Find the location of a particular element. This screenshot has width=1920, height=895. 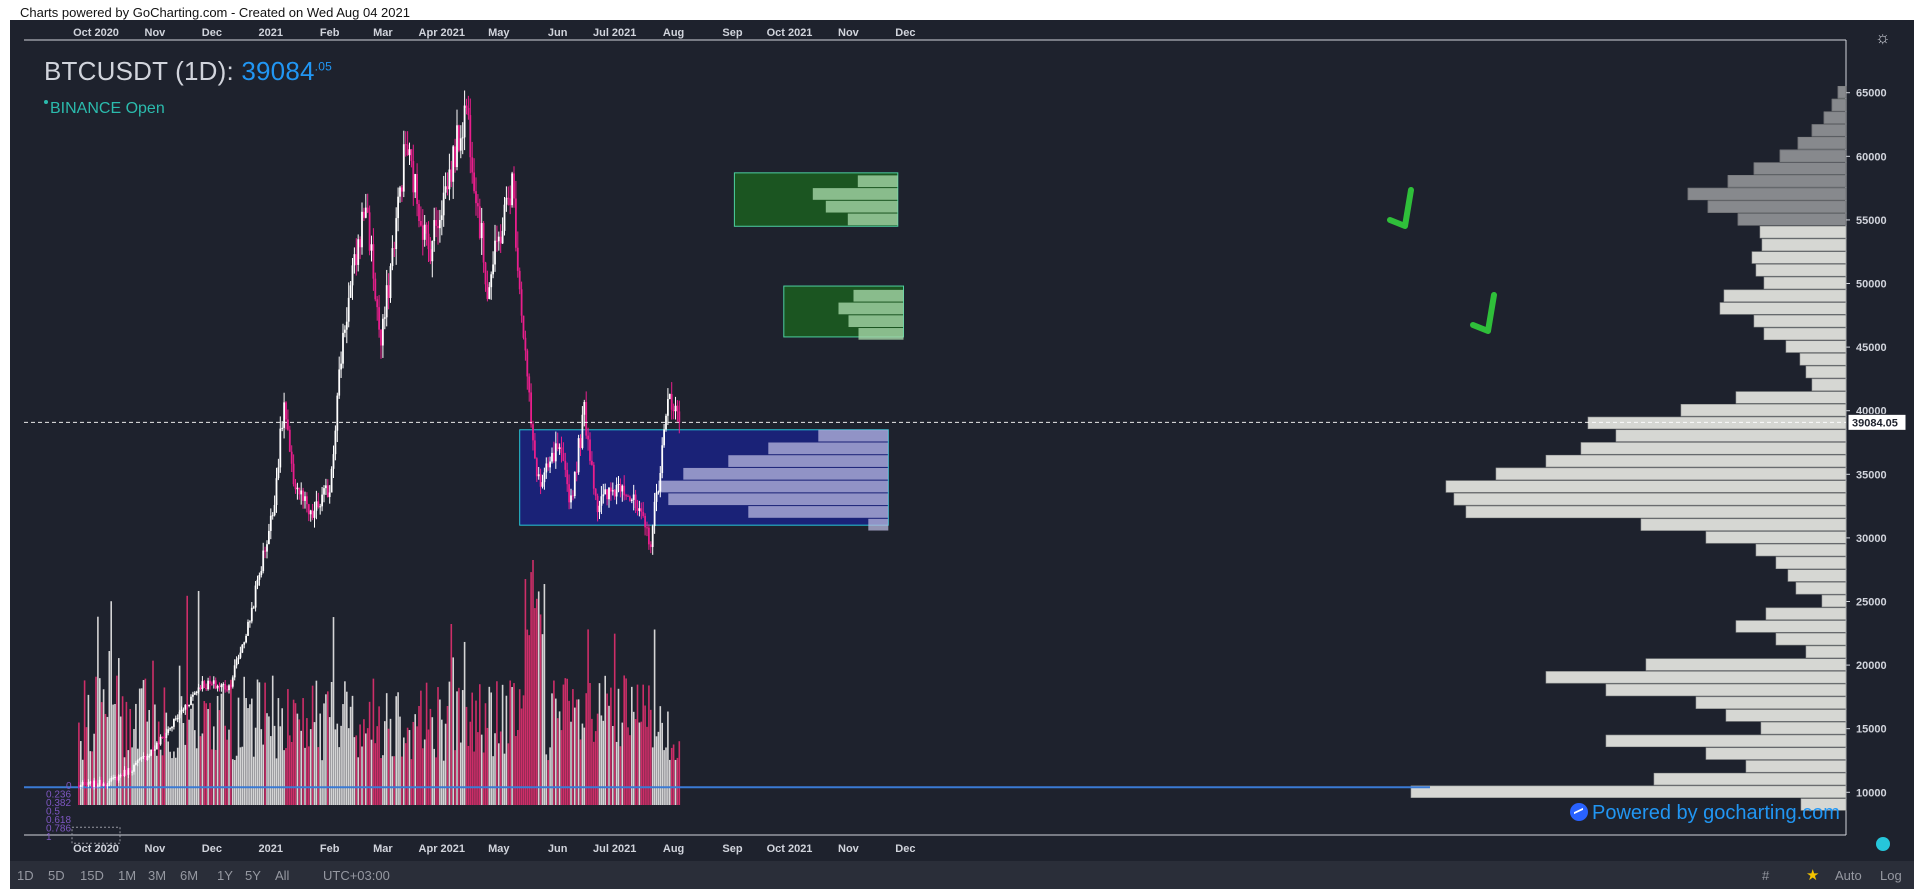

time-tick-top: Jul 2021 is located at coordinates (614, 33).